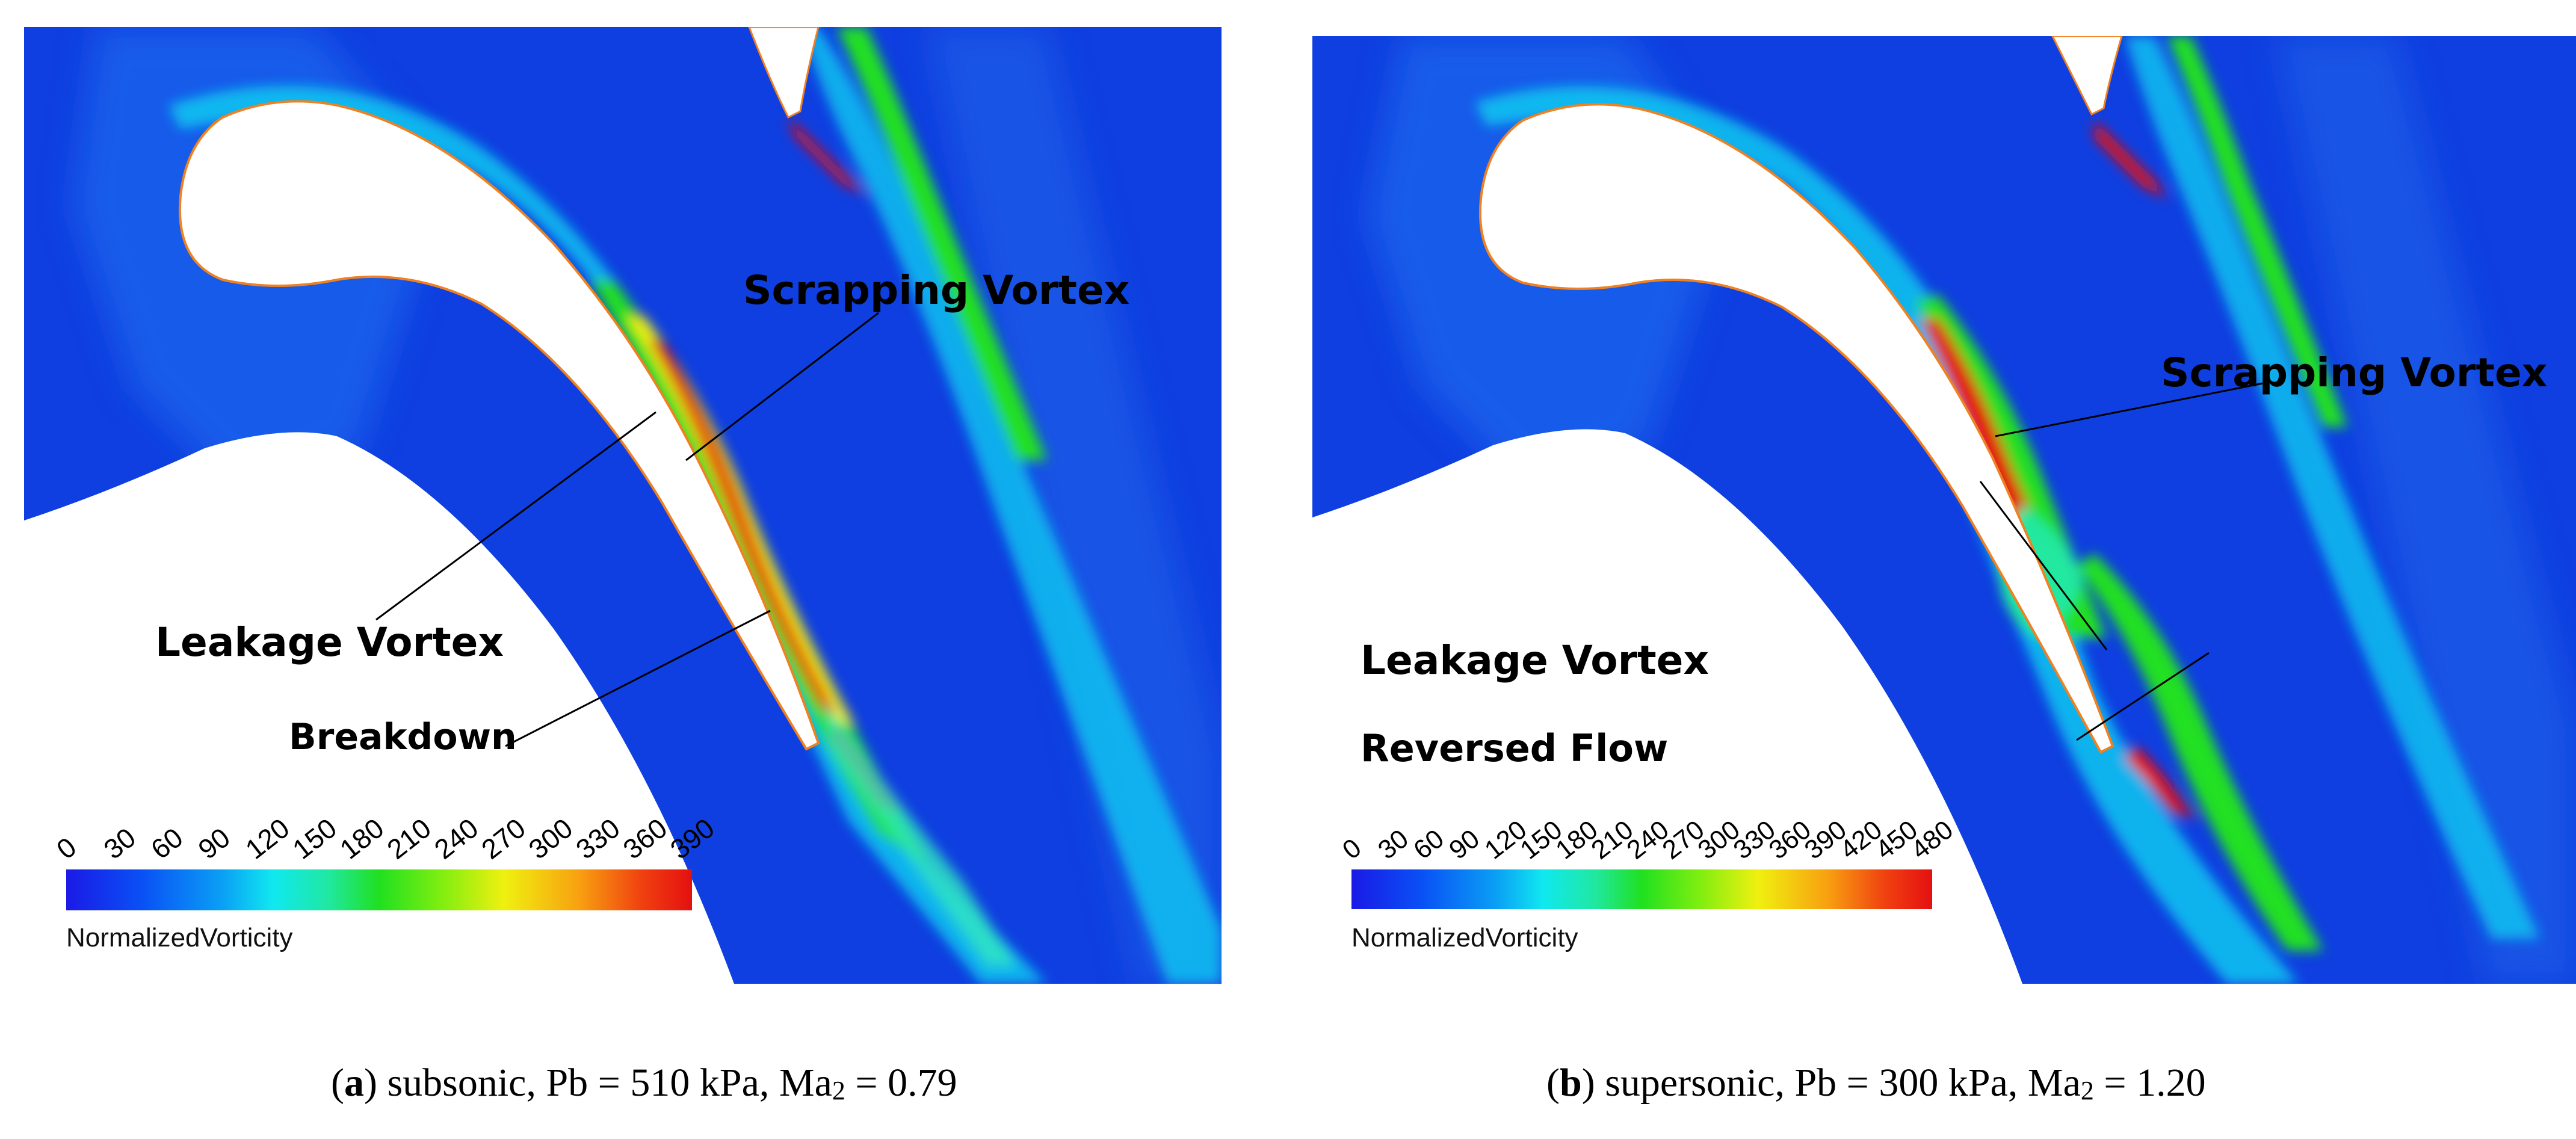  What do you see at coordinates (1514, 748) in the screenshot?
I see `label-reversed-flow: Reversed Flow` at bounding box center [1514, 748].